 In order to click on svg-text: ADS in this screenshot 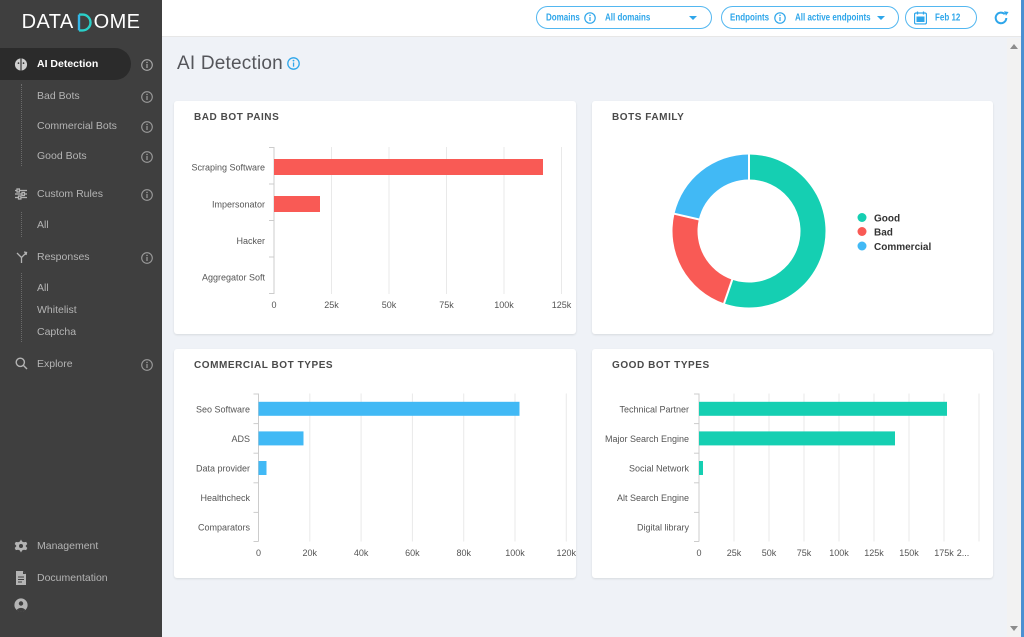, I will do `click(240, 439)`.